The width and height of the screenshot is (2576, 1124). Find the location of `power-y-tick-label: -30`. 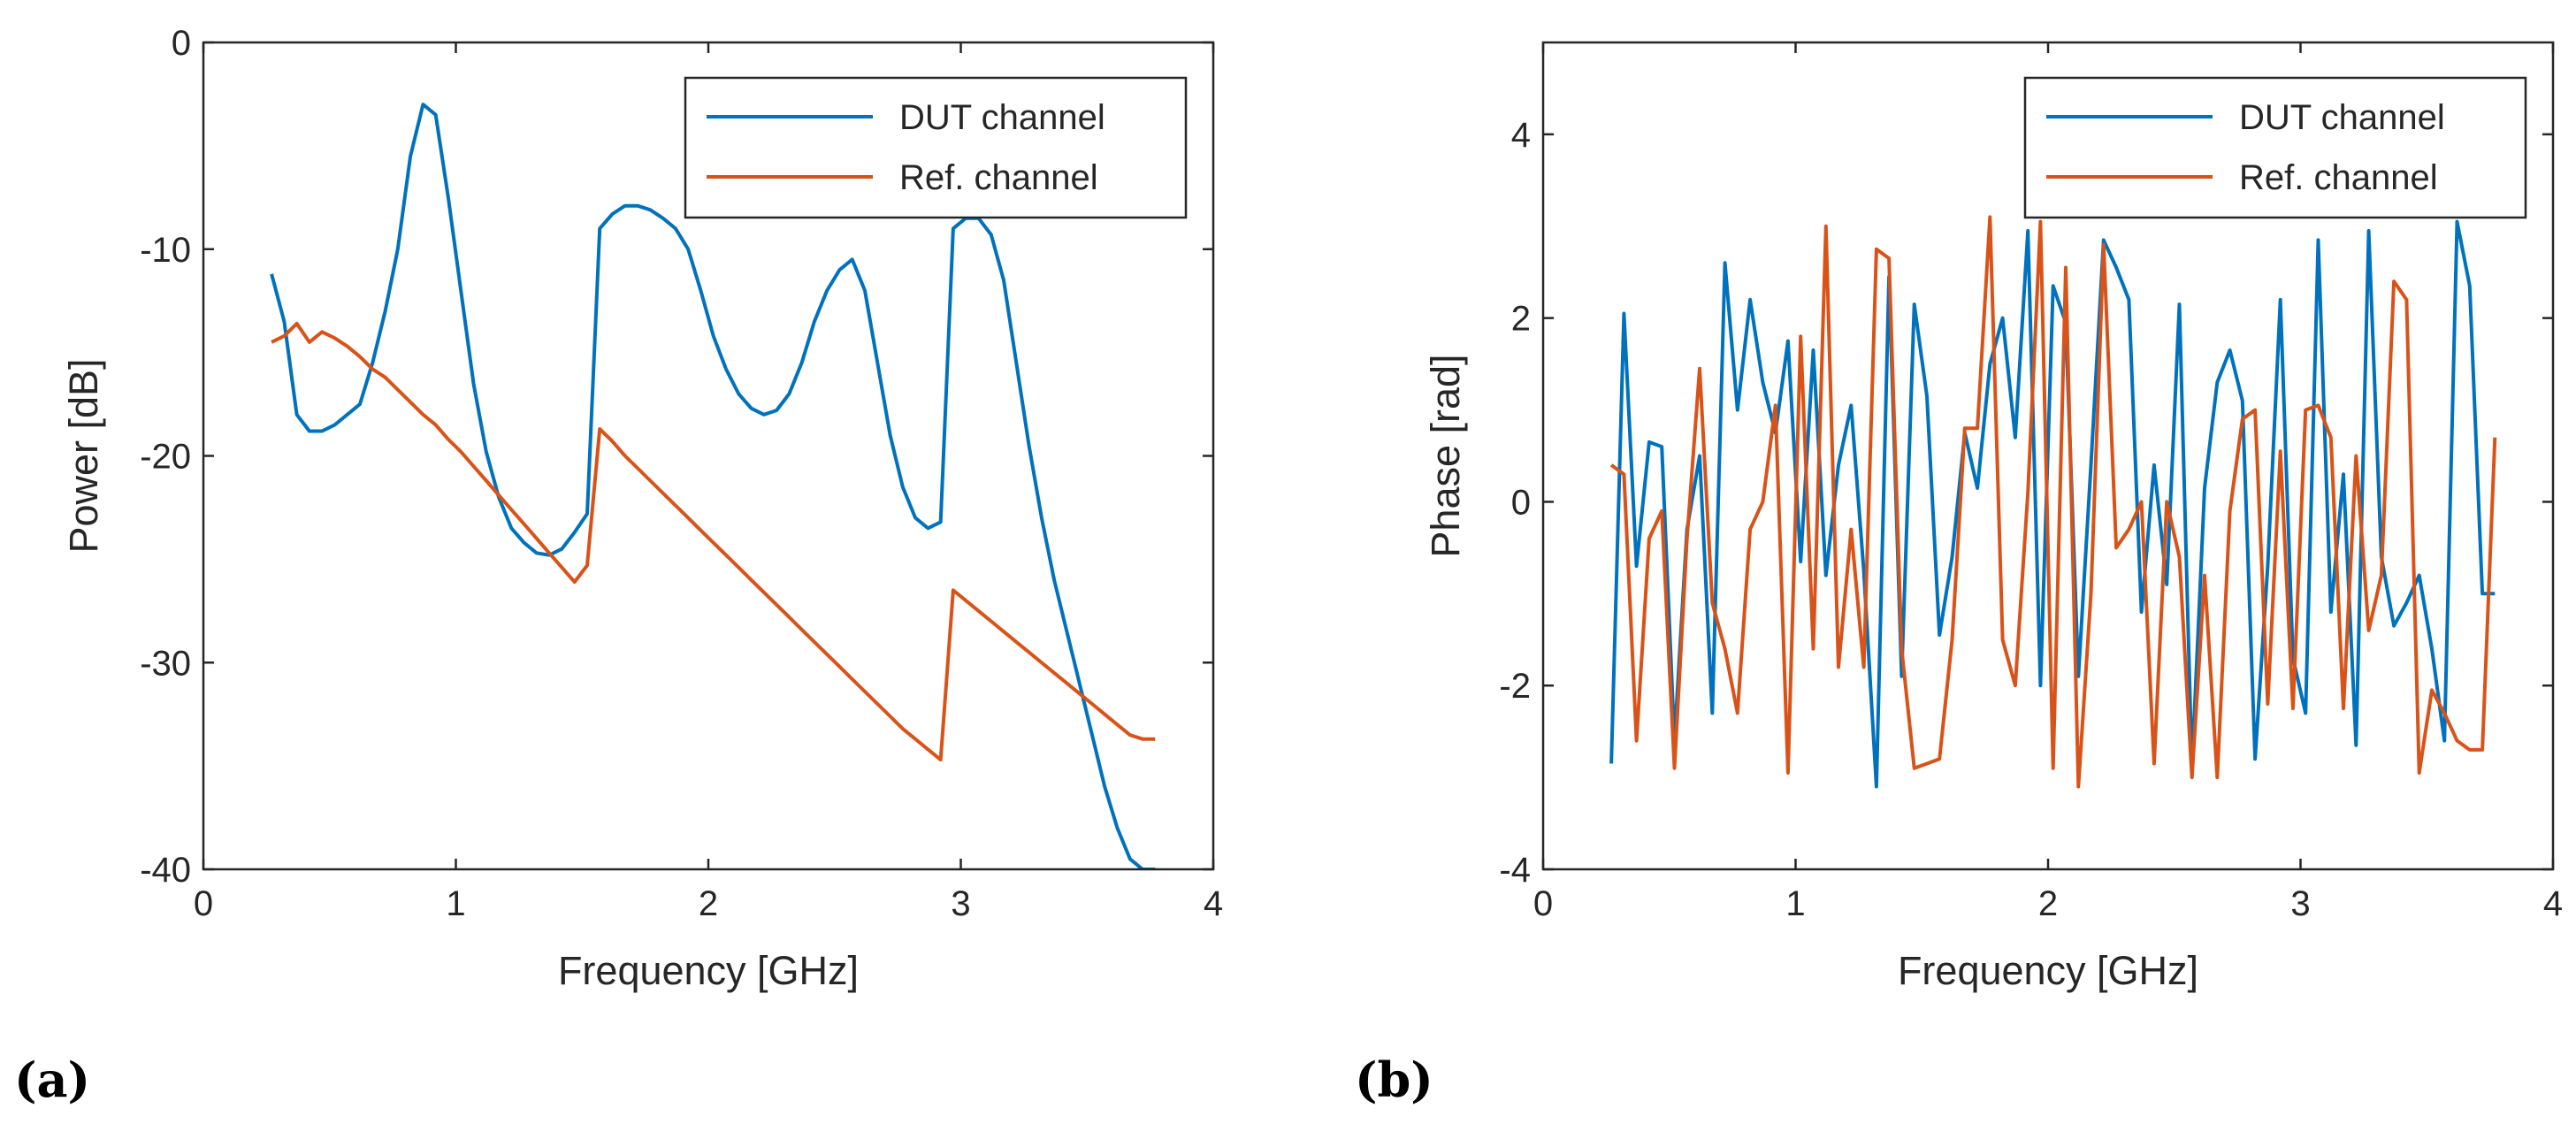

power-y-tick-label: -30 is located at coordinates (165, 664).